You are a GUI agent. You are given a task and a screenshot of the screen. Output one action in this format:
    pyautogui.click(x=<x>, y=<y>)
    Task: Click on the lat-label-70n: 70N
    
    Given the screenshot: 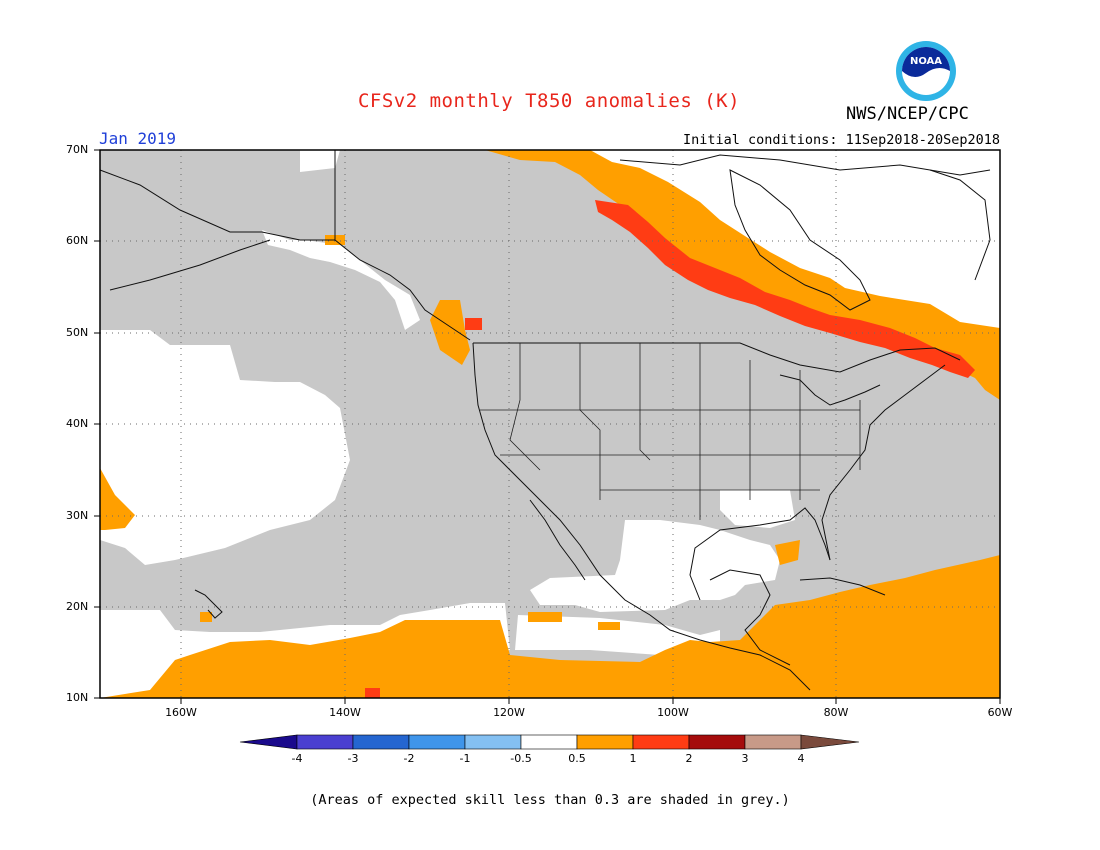 What is the action you would take?
    pyautogui.click(x=77, y=149)
    